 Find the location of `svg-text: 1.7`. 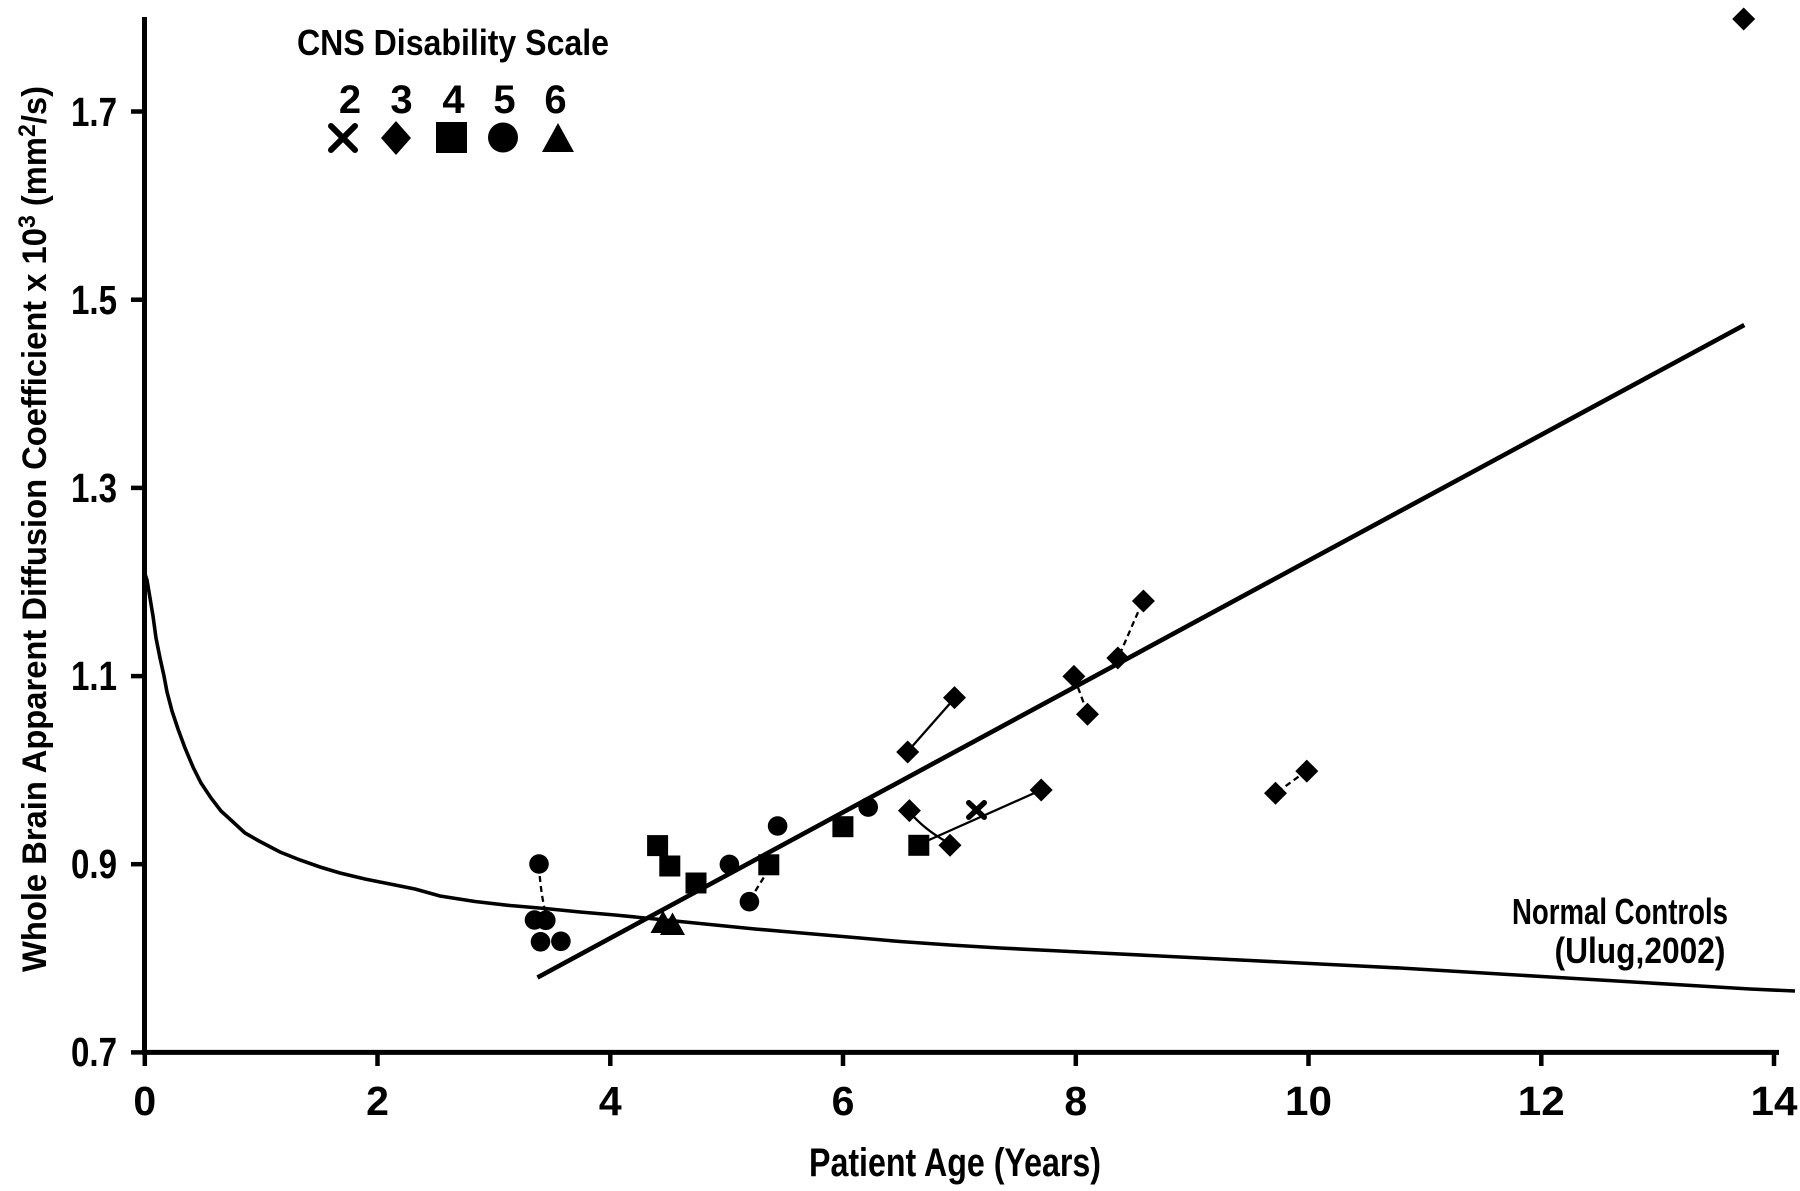

svg-text: 1.7 is located at coordinates (94, 112).